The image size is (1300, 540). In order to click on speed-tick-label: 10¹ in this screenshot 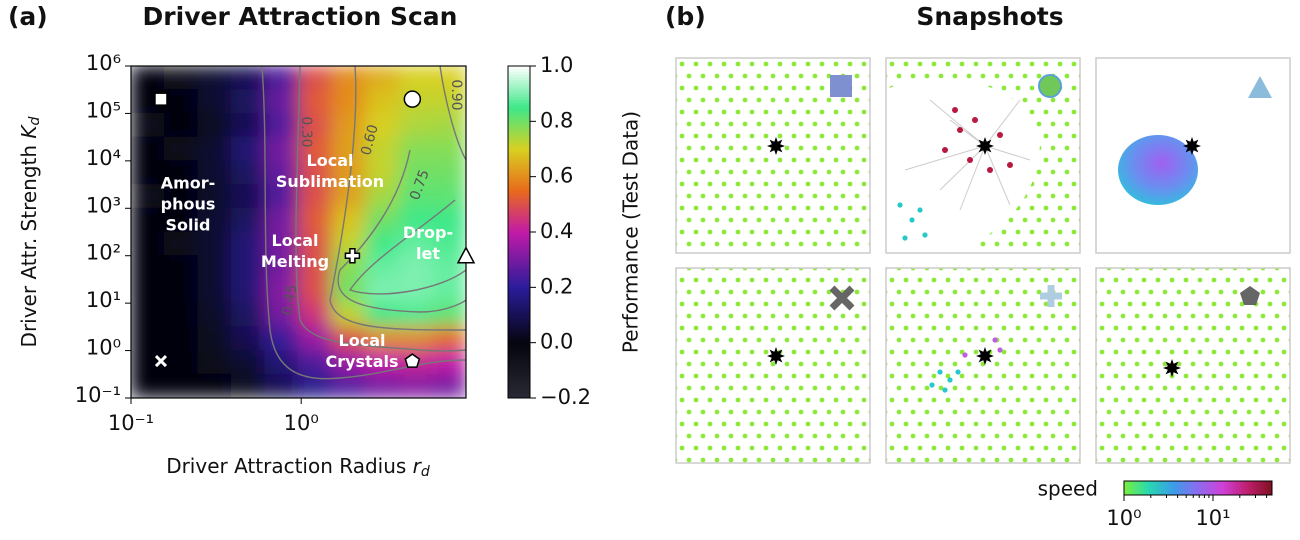, I will do `click(1212, 518)`.